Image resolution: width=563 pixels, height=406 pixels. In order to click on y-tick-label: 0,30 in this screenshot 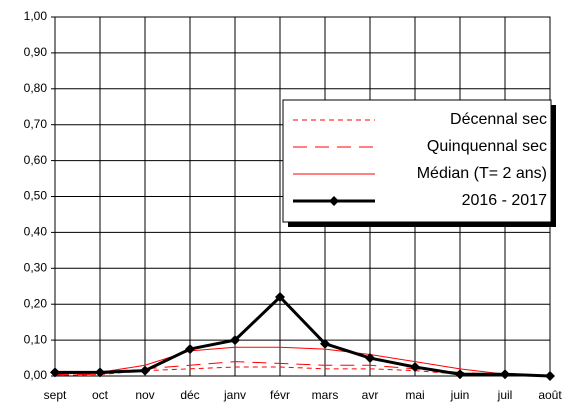, I will do `click(36, 267)`.